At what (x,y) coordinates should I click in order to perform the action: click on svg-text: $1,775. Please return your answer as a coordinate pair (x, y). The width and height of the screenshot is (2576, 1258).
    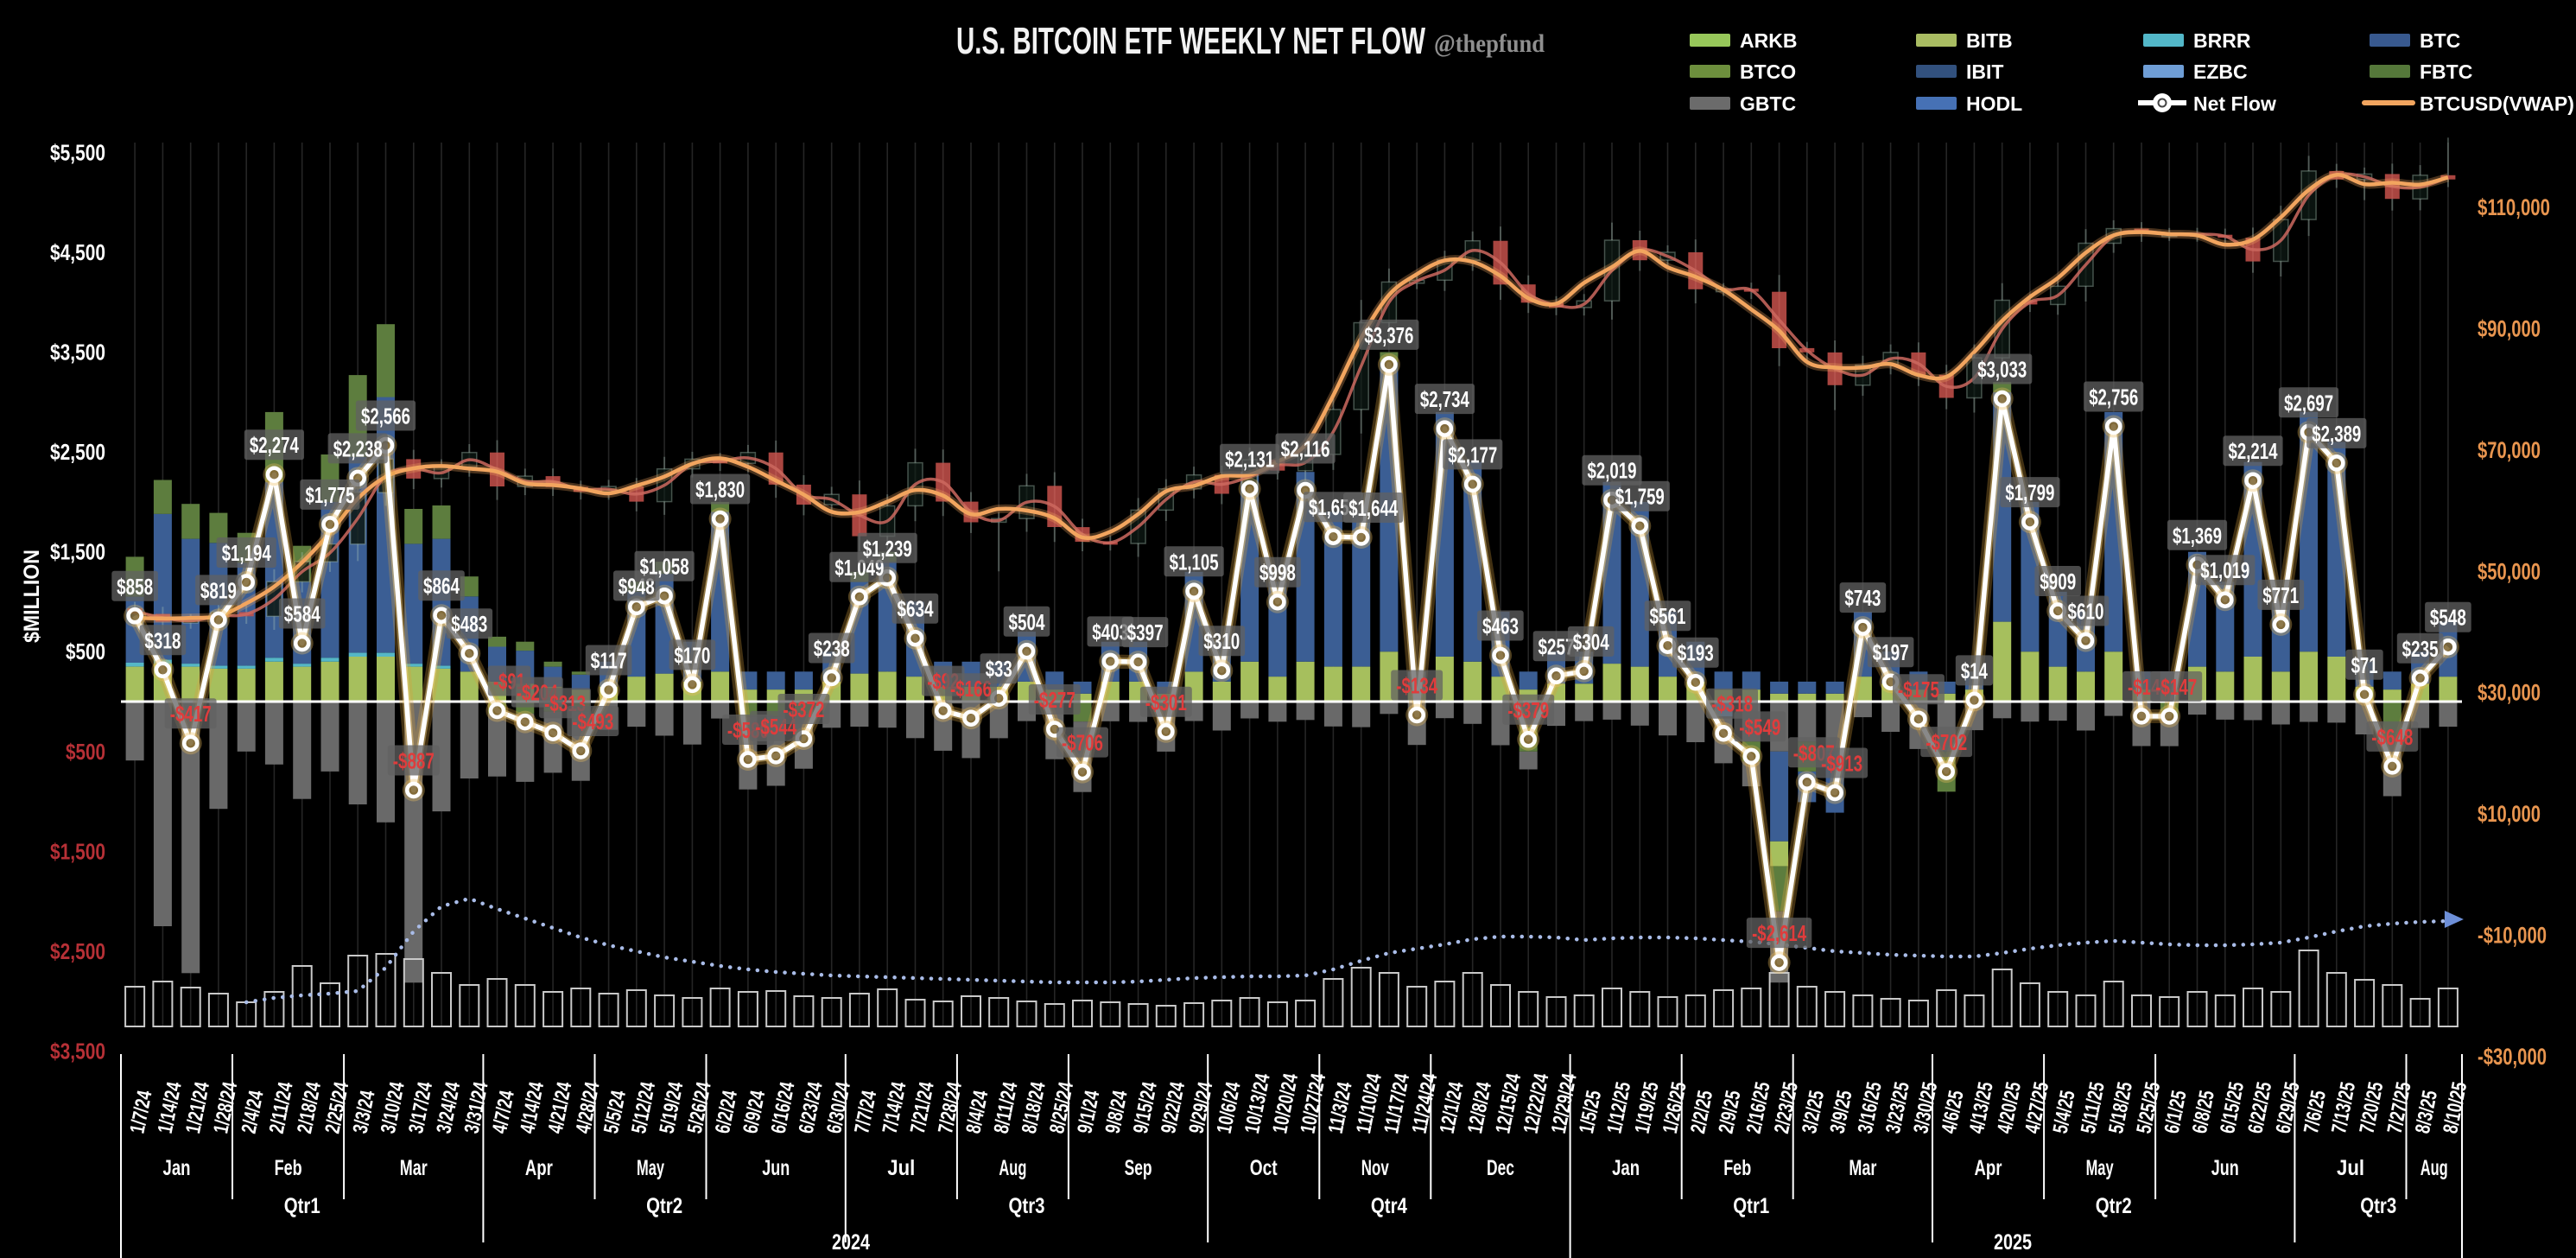
    Looking at the image, I should click on (330, 495).